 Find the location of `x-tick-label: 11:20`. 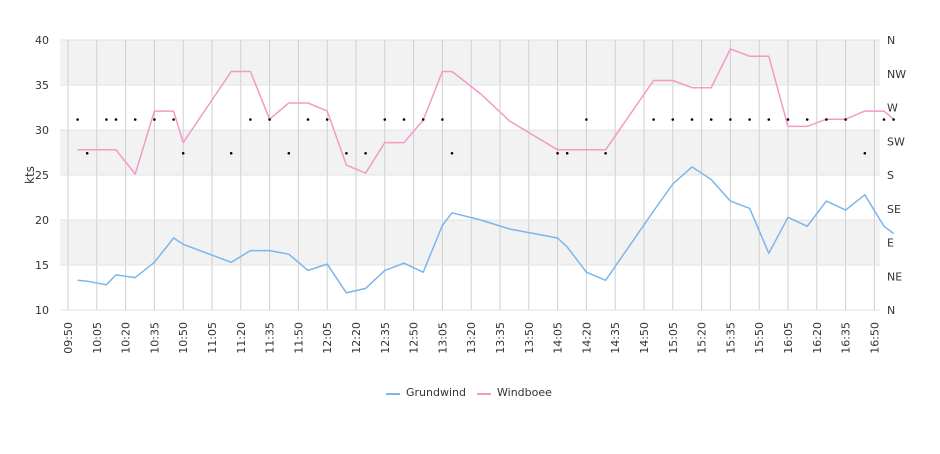

x-tick-label: 11:20 is located at coordinates (241, 338).